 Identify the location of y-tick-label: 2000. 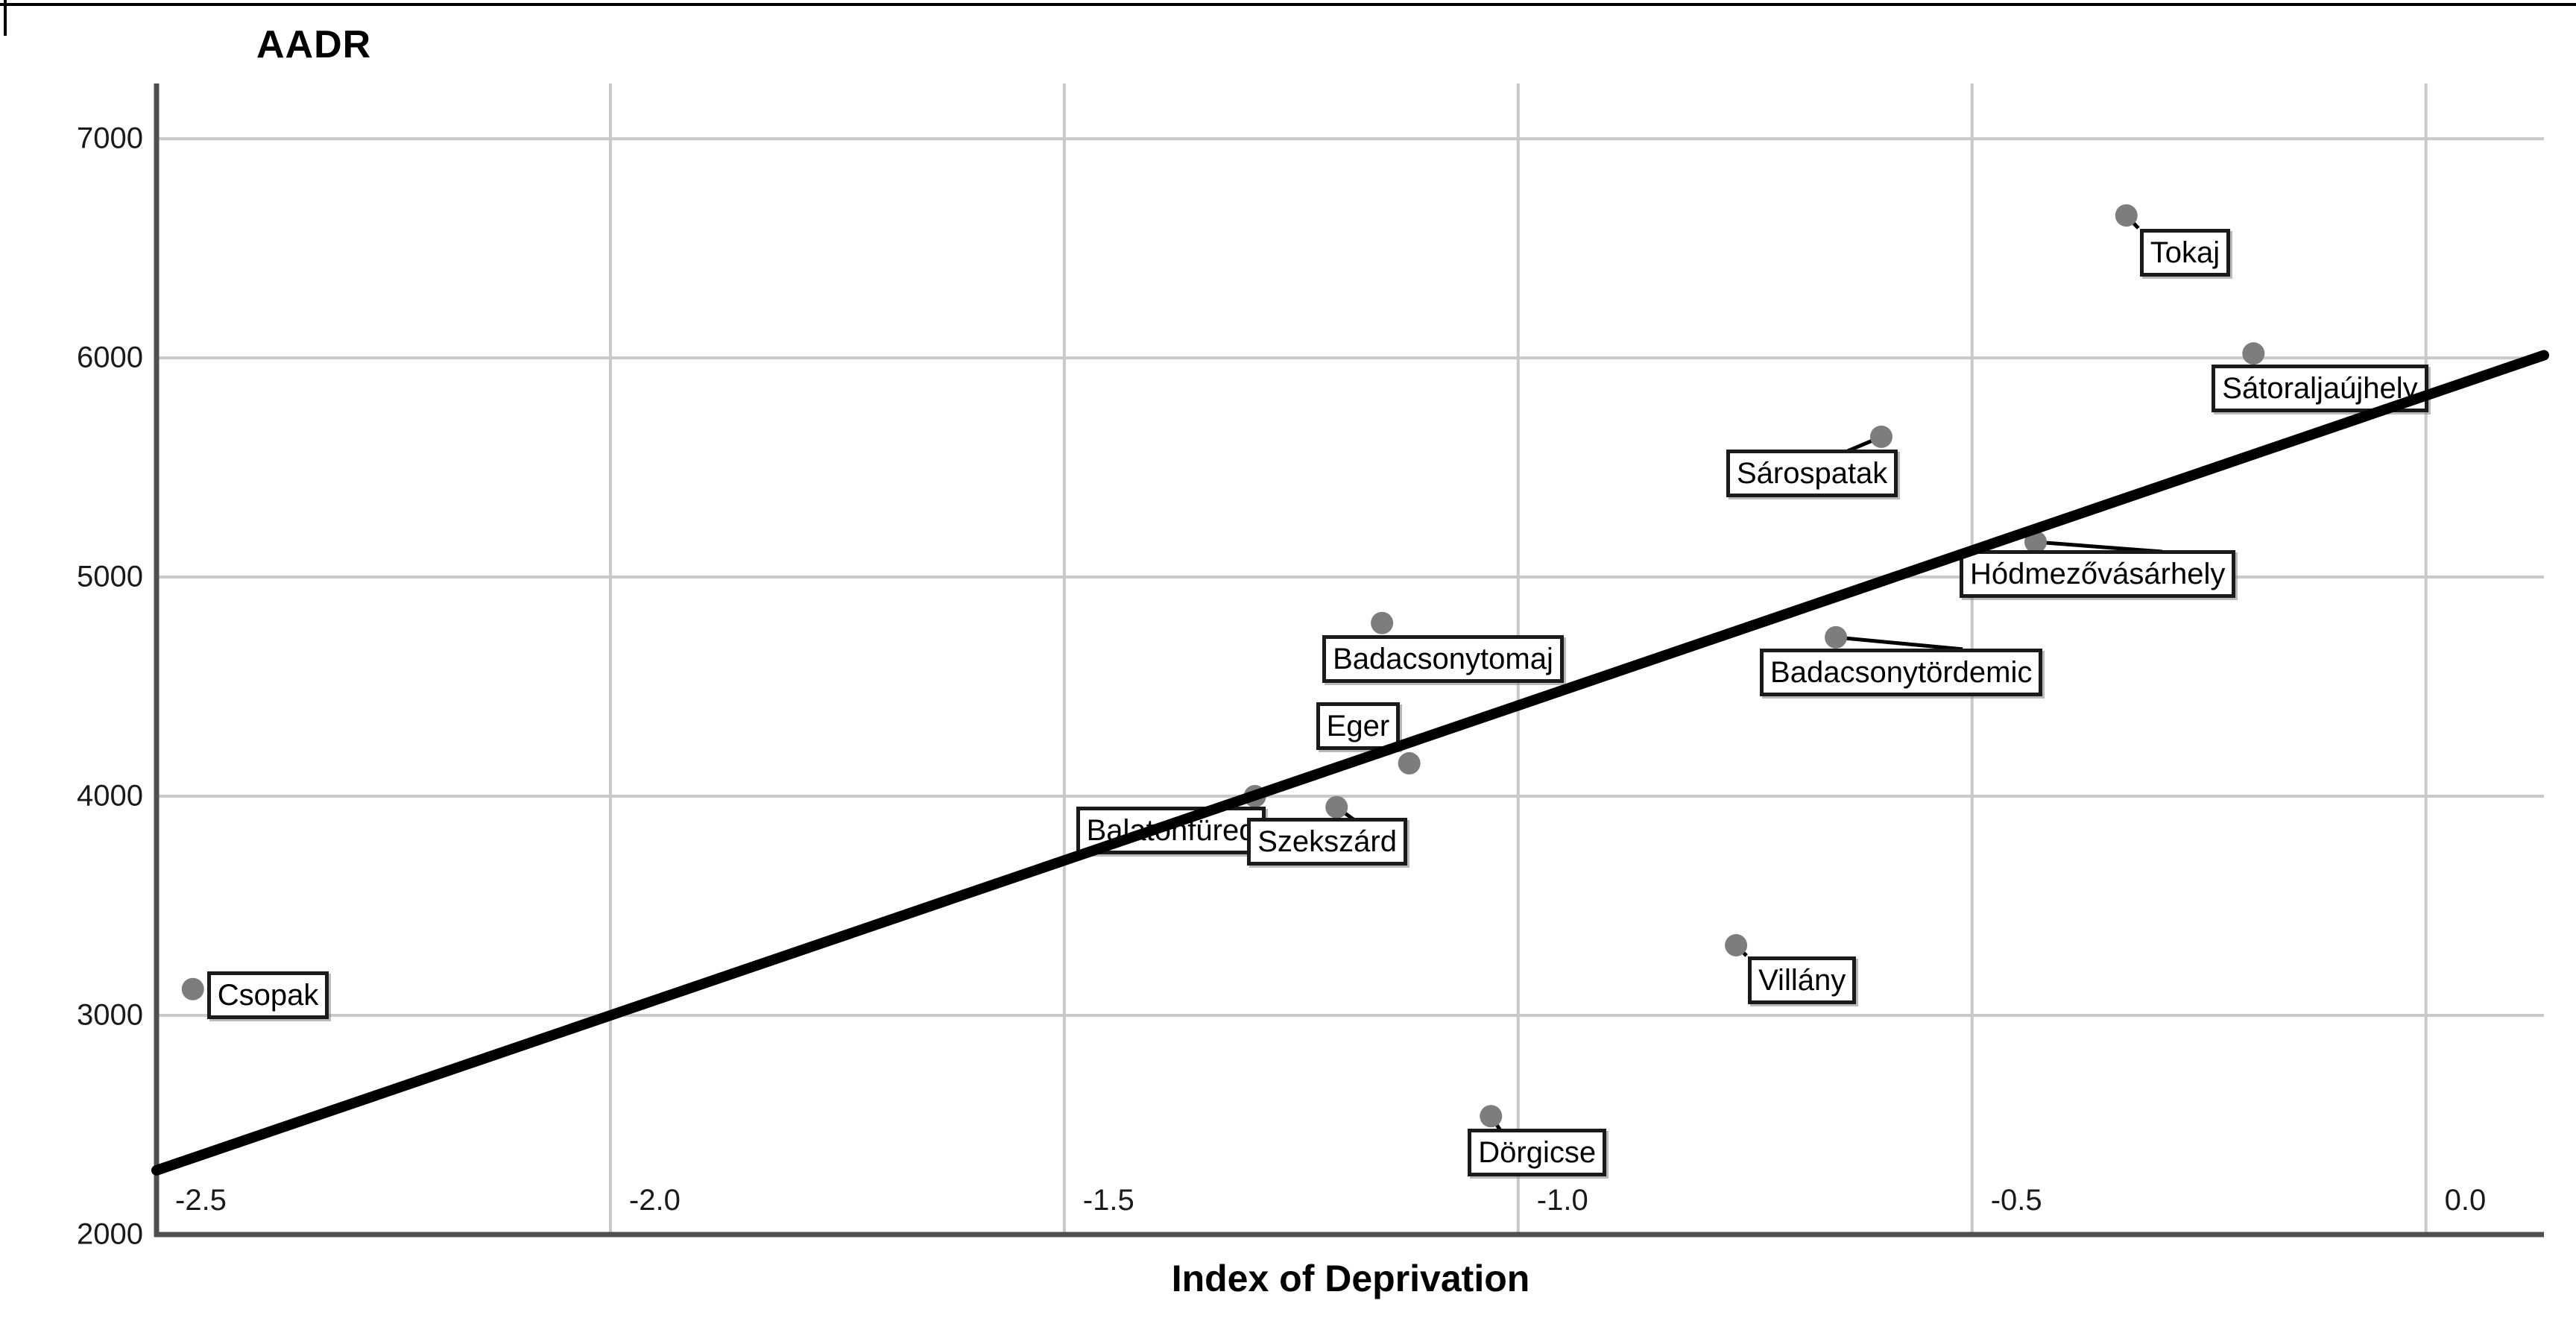
(110, 1234).